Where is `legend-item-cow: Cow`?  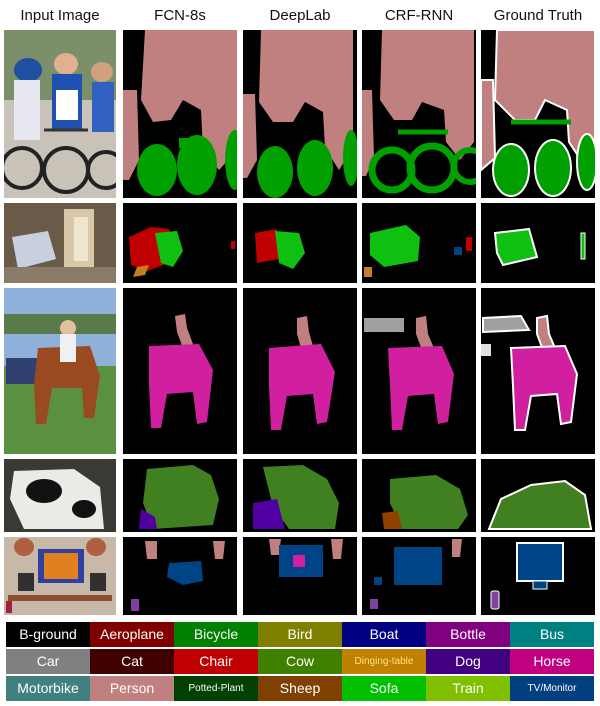
legend-item-cow: Cow is located at coordinates (300, 661).